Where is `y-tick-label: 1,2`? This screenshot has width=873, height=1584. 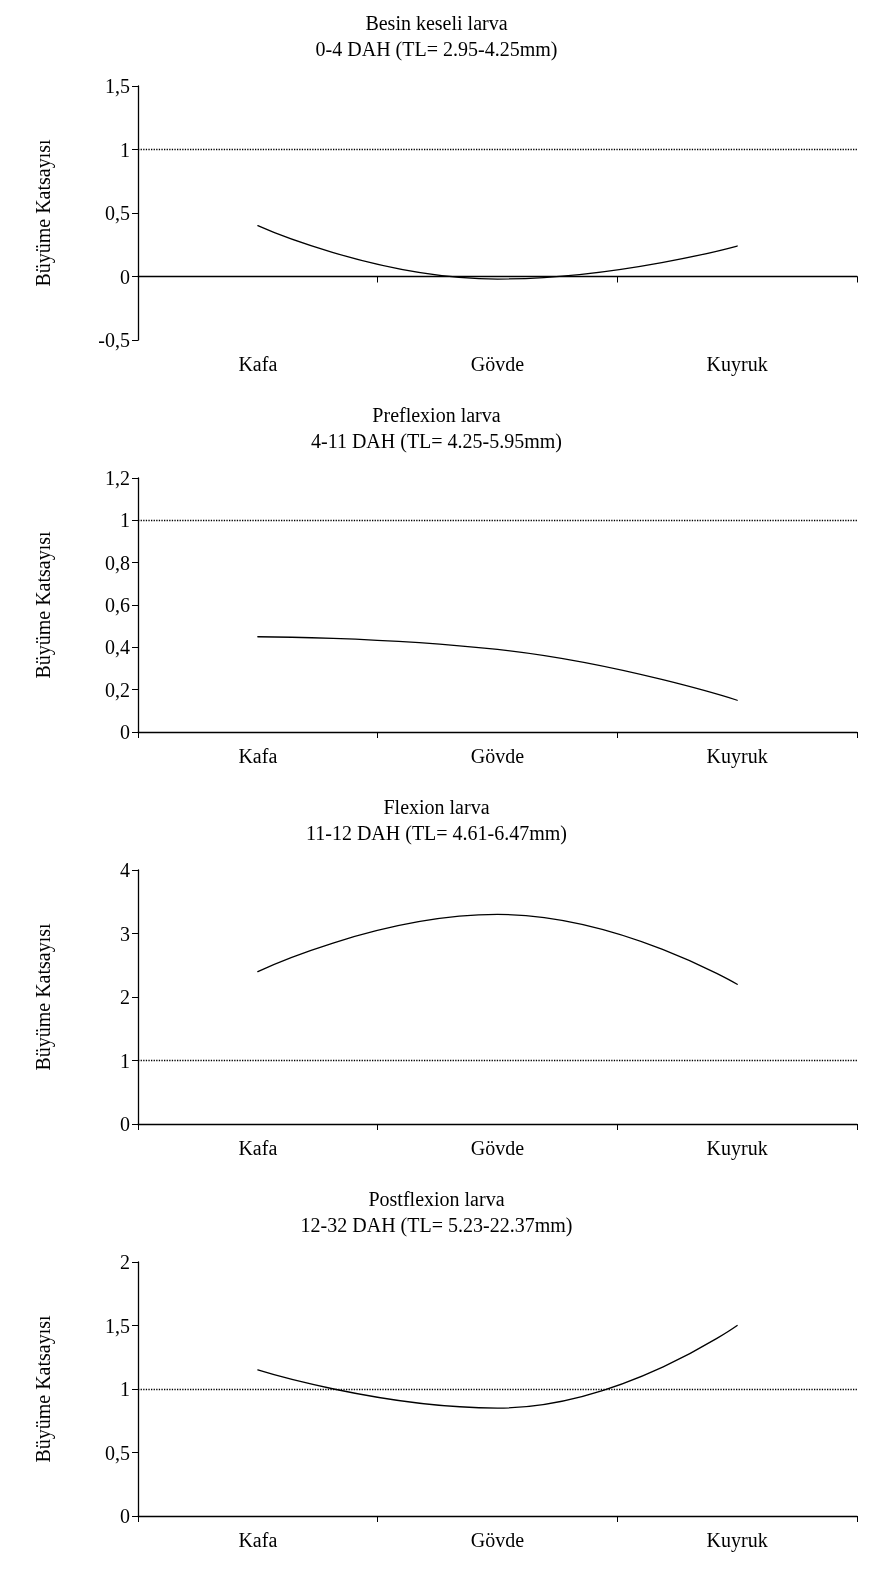 y-tick-label: 1,2 is located at coordinates (117, 478).